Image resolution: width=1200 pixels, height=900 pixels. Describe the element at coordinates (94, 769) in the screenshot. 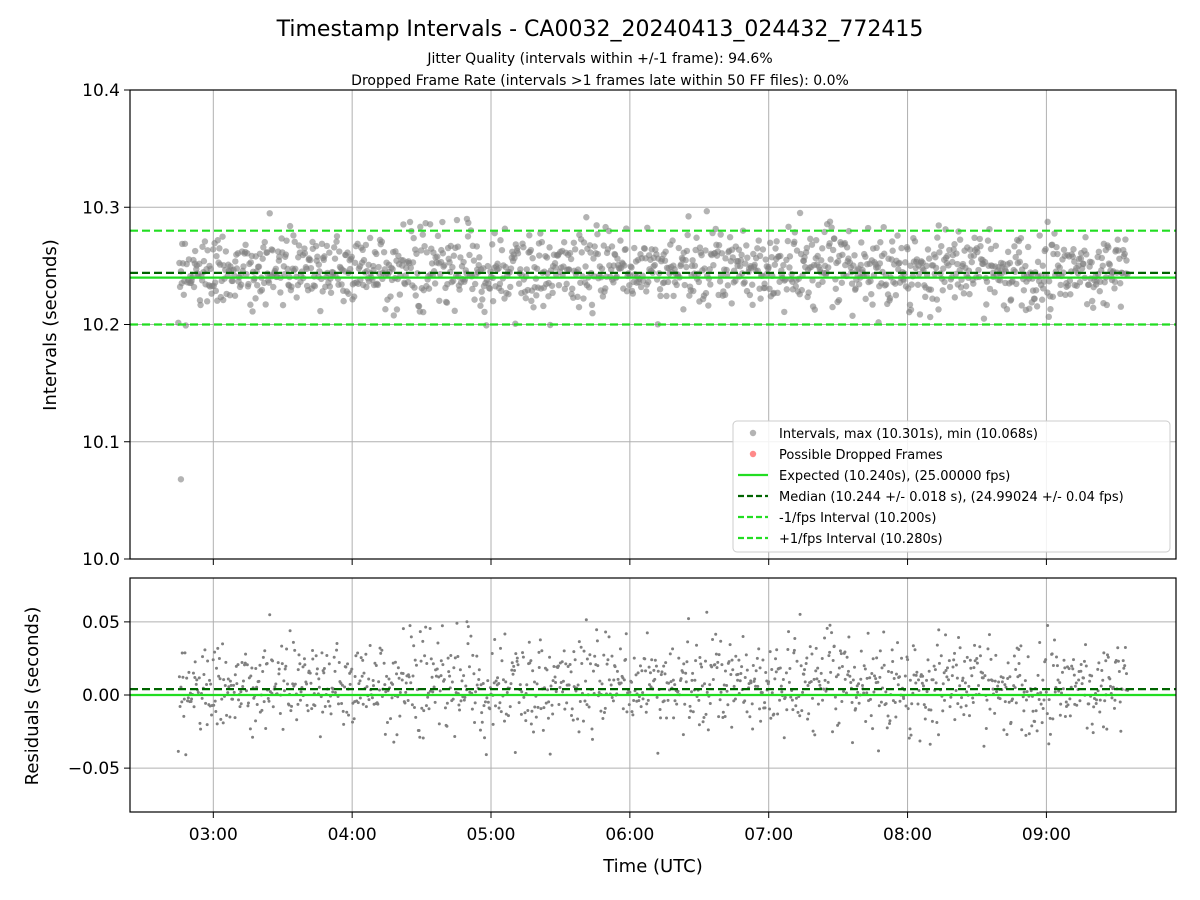

I see `y-tick-label: −0.05` at that location.